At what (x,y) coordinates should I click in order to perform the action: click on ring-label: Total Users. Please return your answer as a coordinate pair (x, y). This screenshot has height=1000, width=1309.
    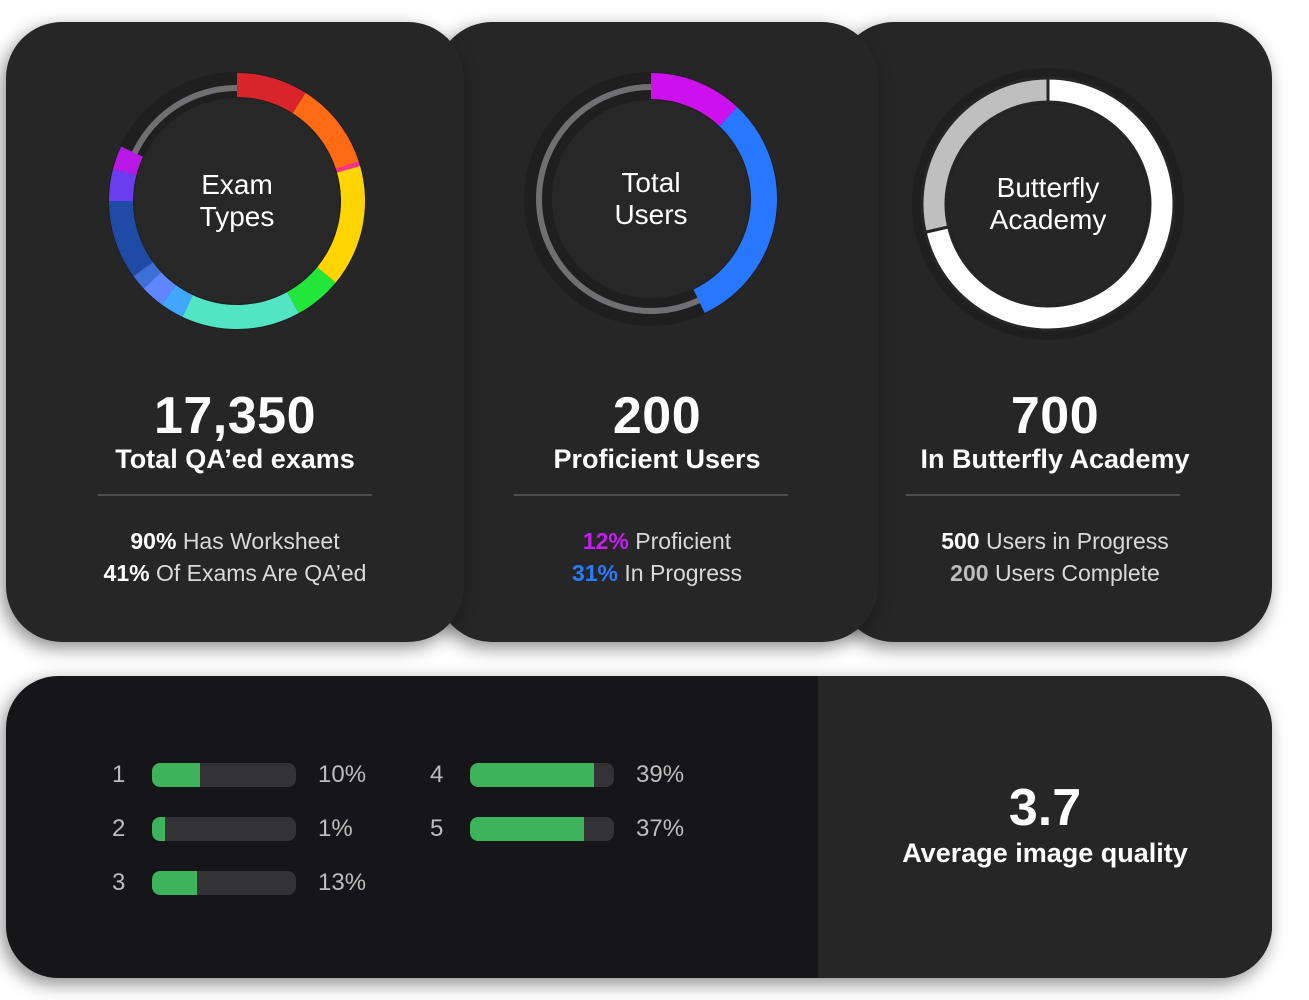
    Looking at the image, I should click on (651, 198).